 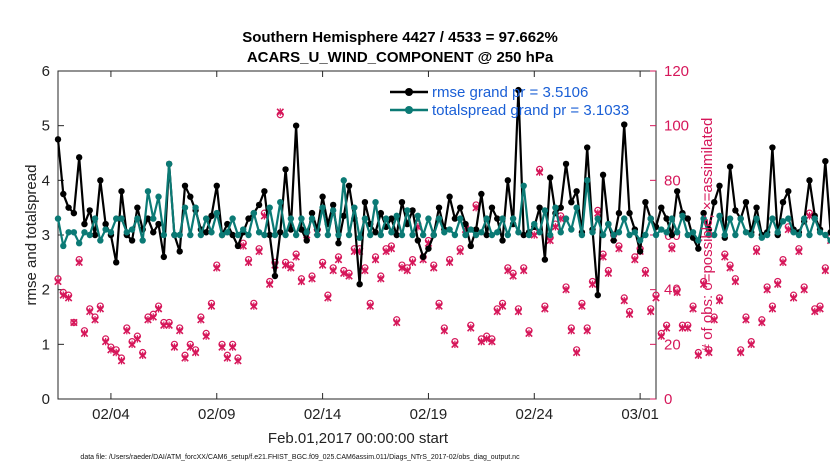 I want to click on y2-tick-label: 100, so click(x=676, y=126).